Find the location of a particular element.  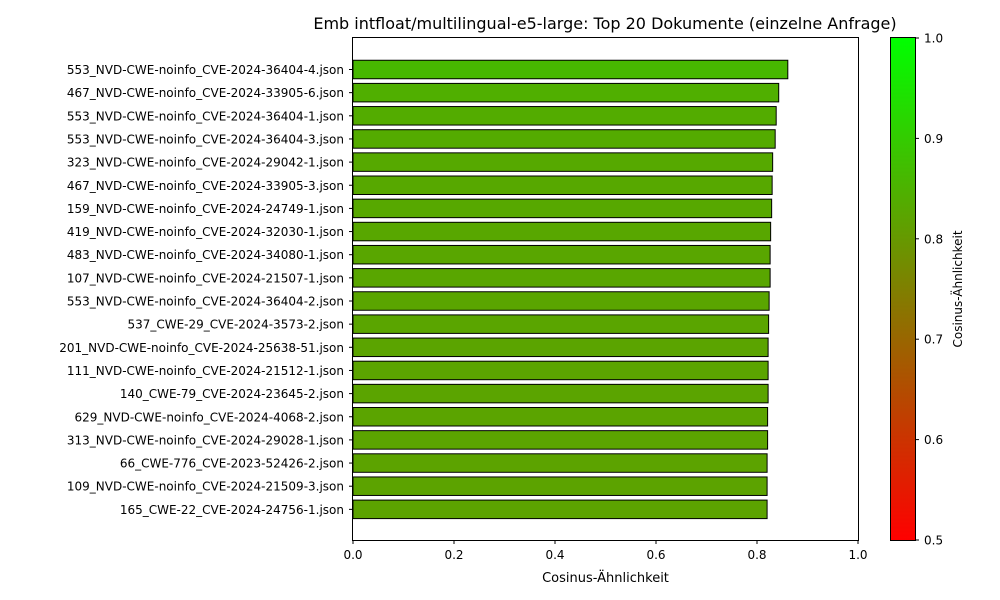

colorbar-label: Cosinus-Ähnlichkeit is located at coordinates (957, 288).